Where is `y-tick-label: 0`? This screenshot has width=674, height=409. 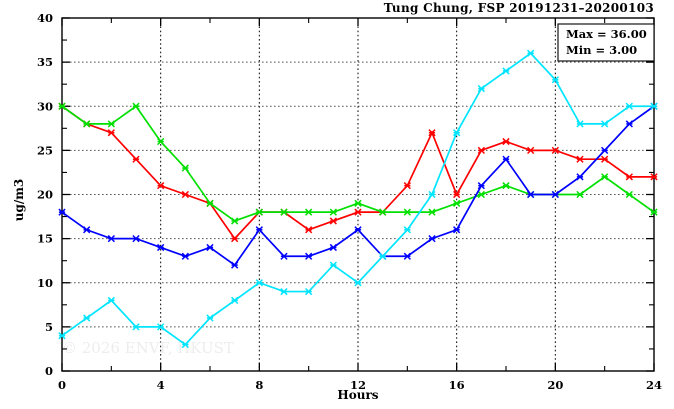
y-tick-label: 0 is located at coordinates (49, 371).